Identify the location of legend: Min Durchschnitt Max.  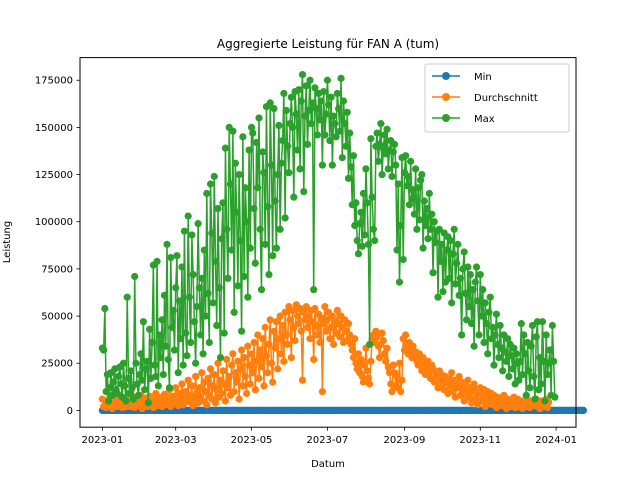
(497, 98).